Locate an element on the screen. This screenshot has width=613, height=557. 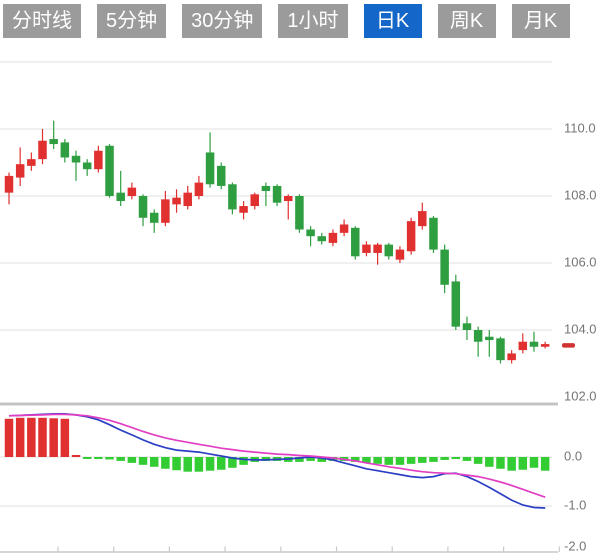
price-axis-label: 110.0 is located at coordinates (580, 127).